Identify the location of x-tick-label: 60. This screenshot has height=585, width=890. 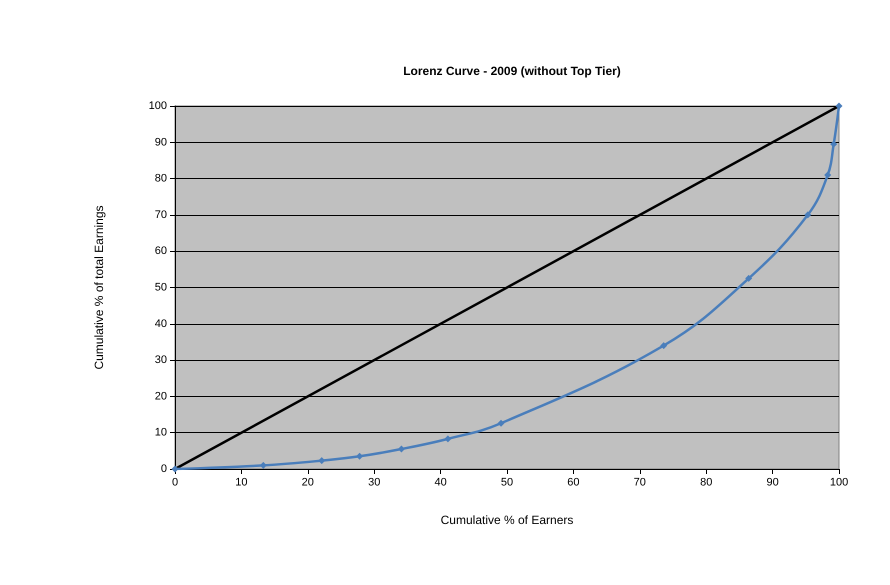
(573, 482).